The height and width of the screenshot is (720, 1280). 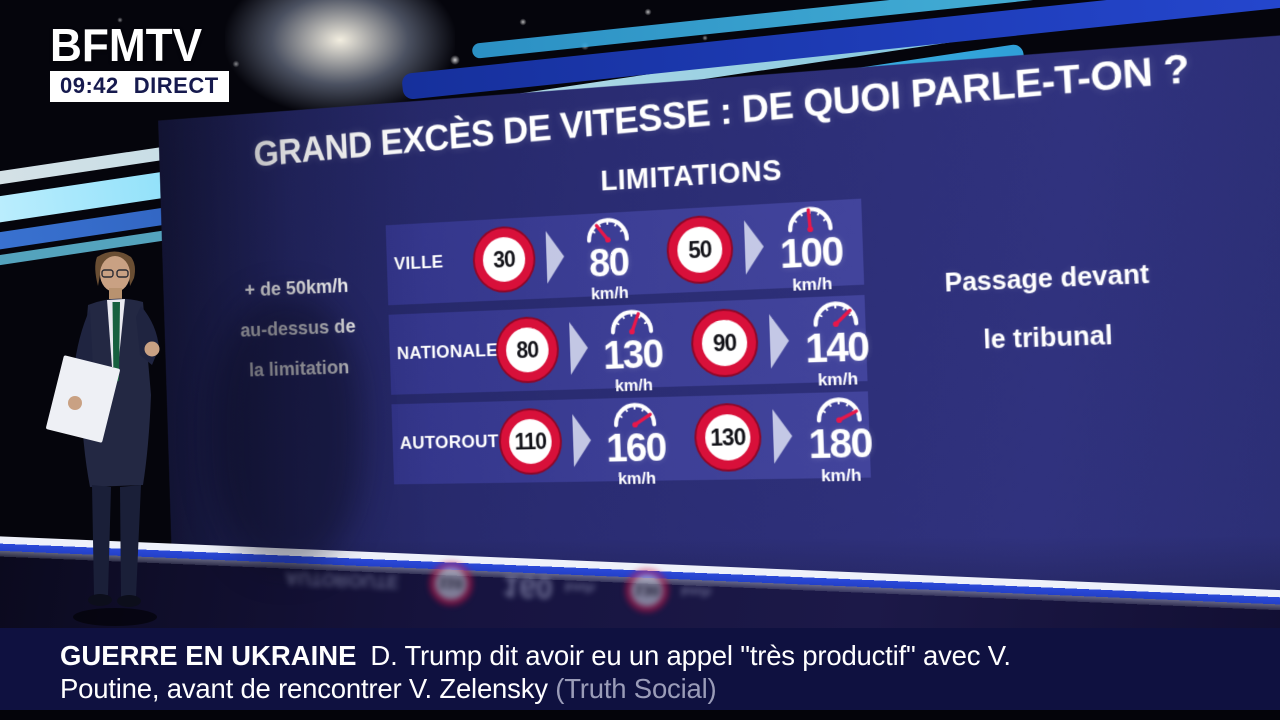 What do you see at coordinates (287, 432) in the screenshot?
I see `presenter-shadow` at bounding box center [287, 432].